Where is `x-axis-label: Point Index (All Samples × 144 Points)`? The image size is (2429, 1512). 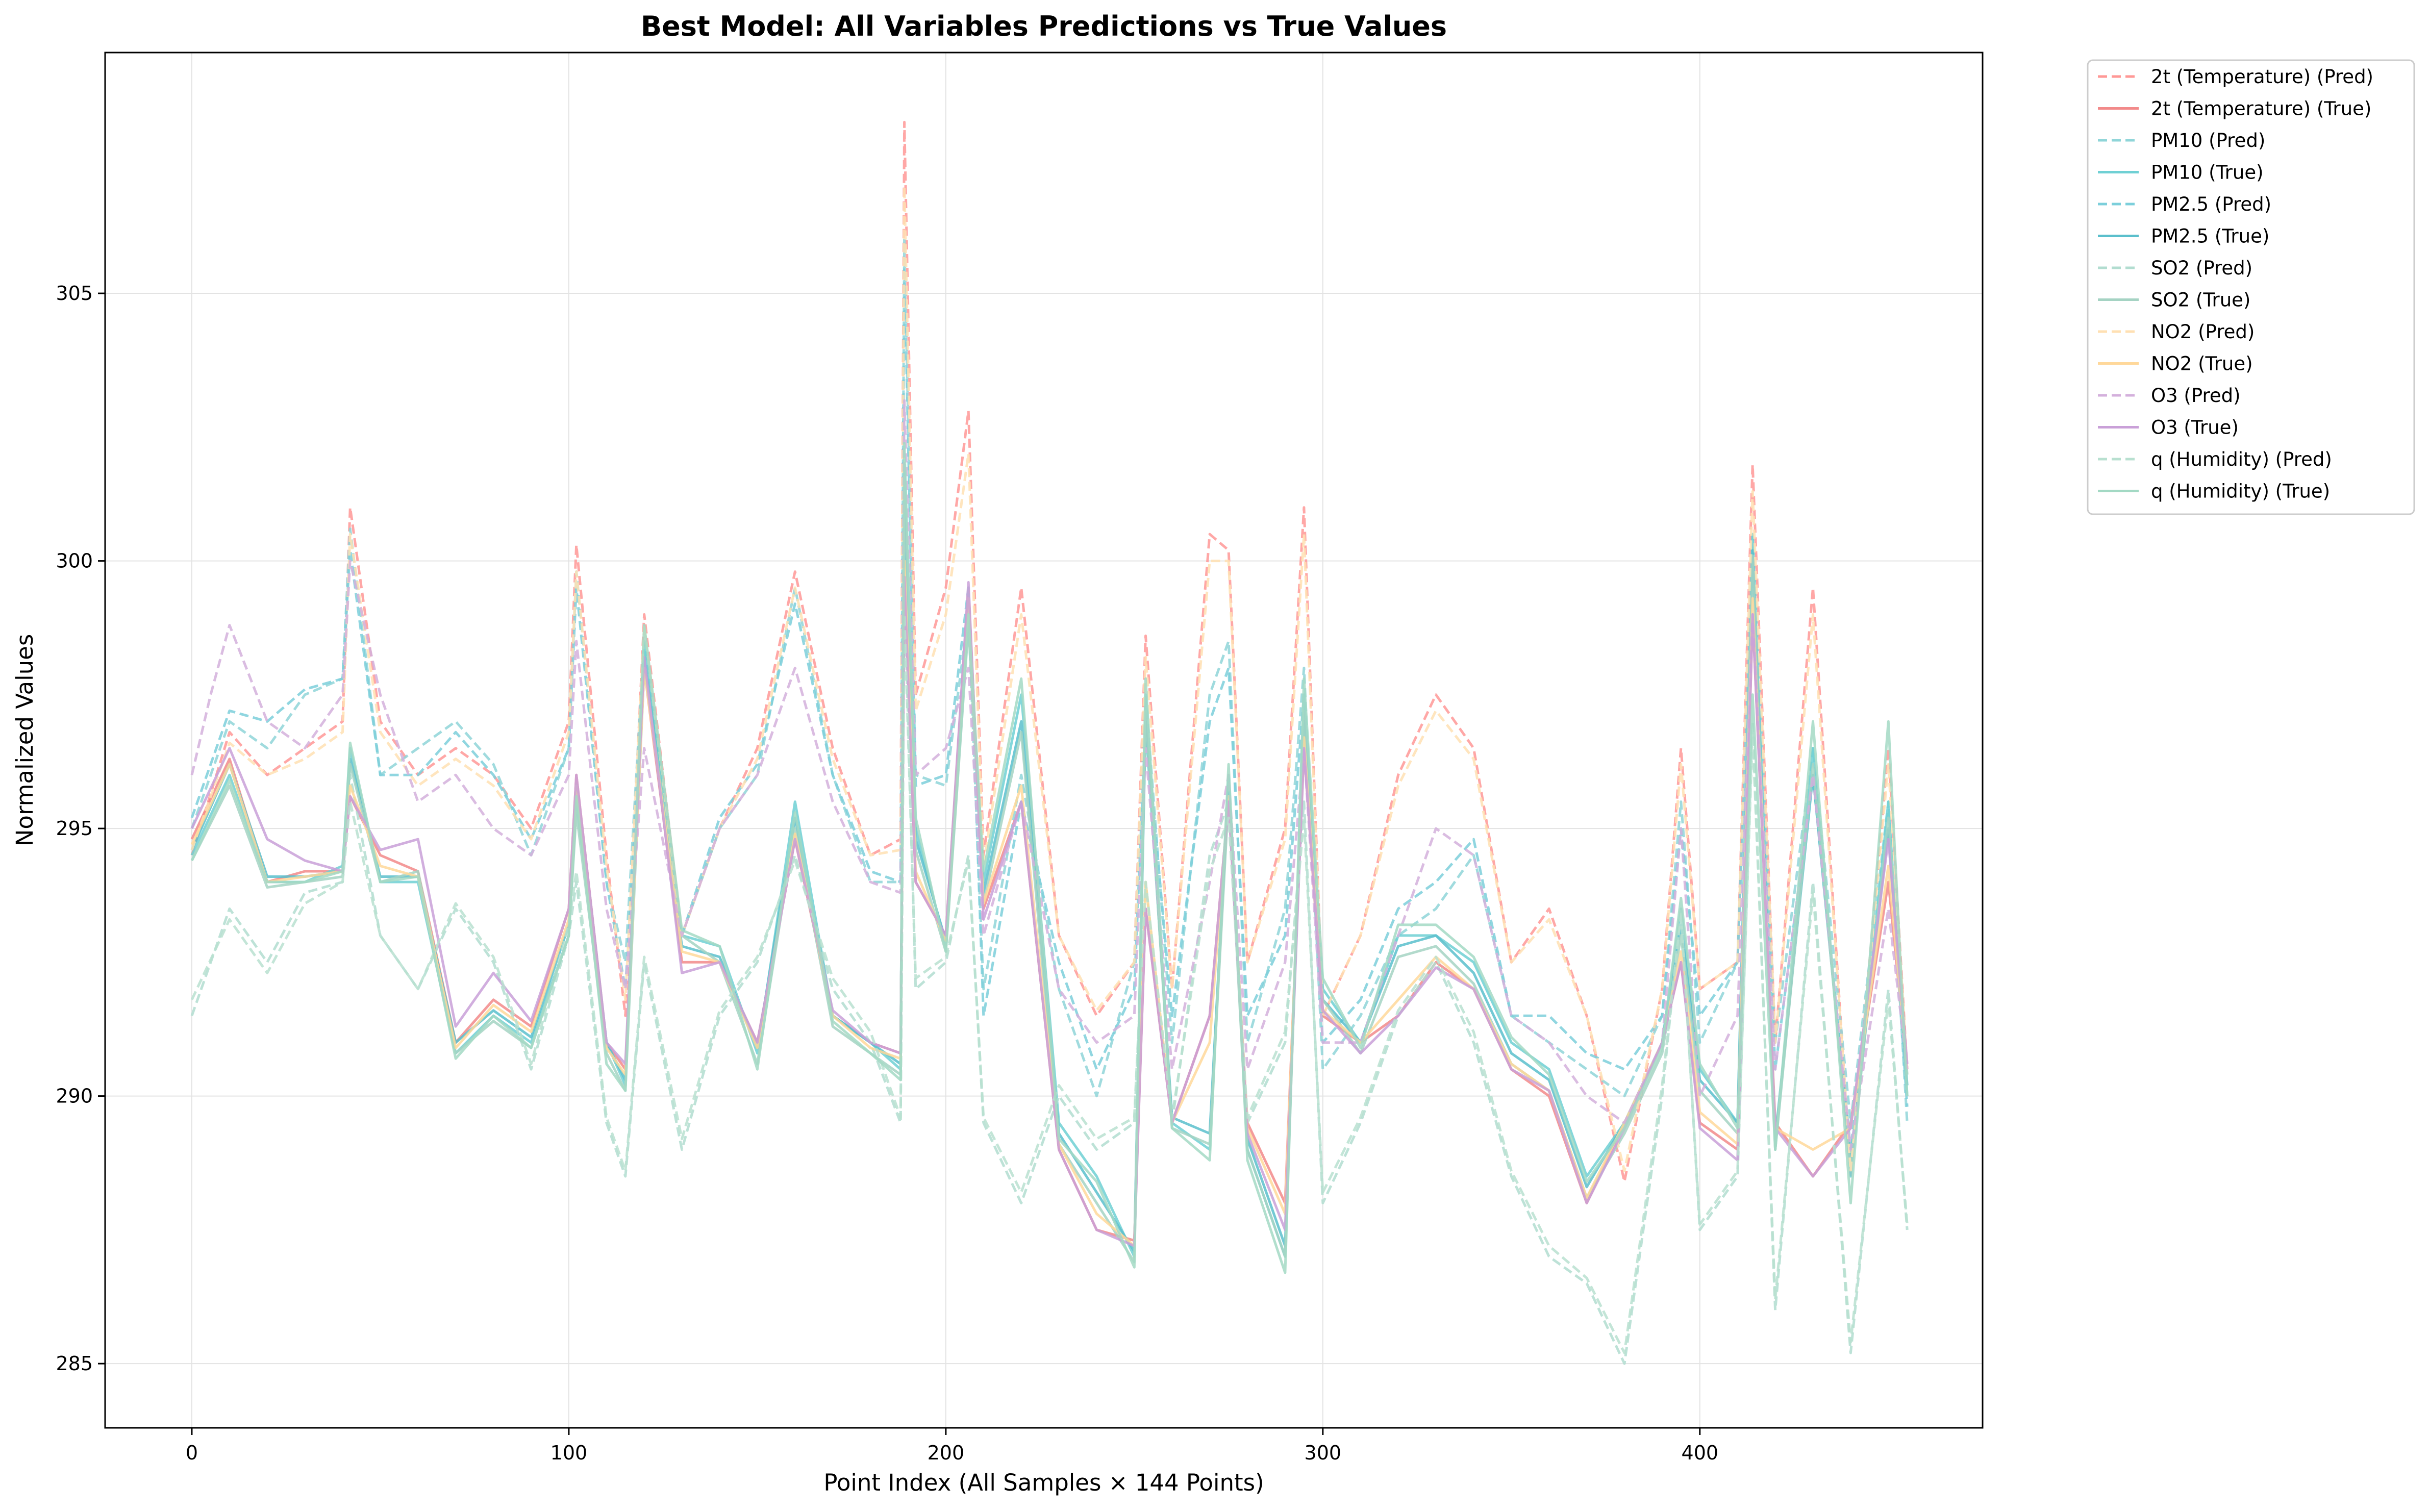
x-axis-label: Point Index (All Samples × 144 Points) is located at coordinates (1043, 1482).